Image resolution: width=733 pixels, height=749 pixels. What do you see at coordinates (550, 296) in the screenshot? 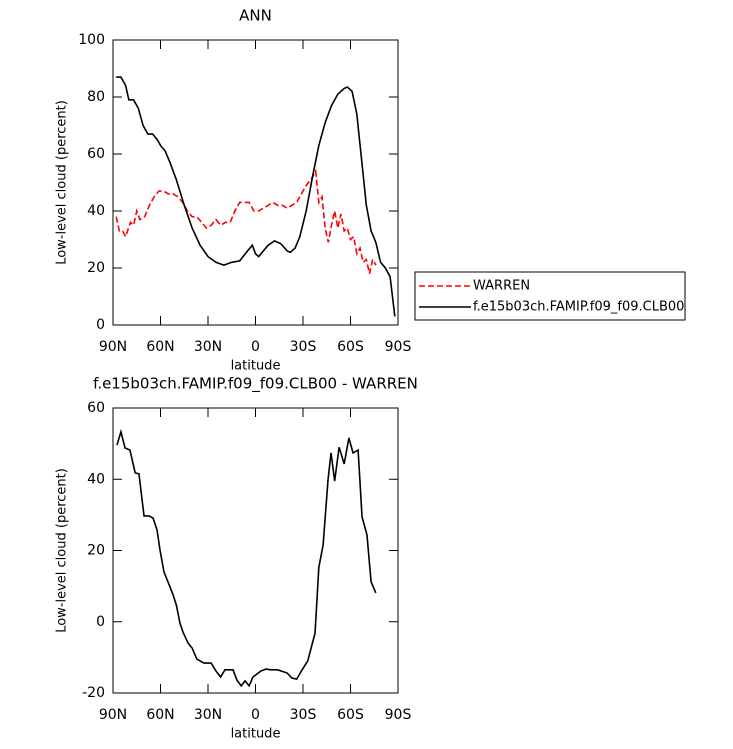
I see `legend-box` at bounding box center [550, 296].